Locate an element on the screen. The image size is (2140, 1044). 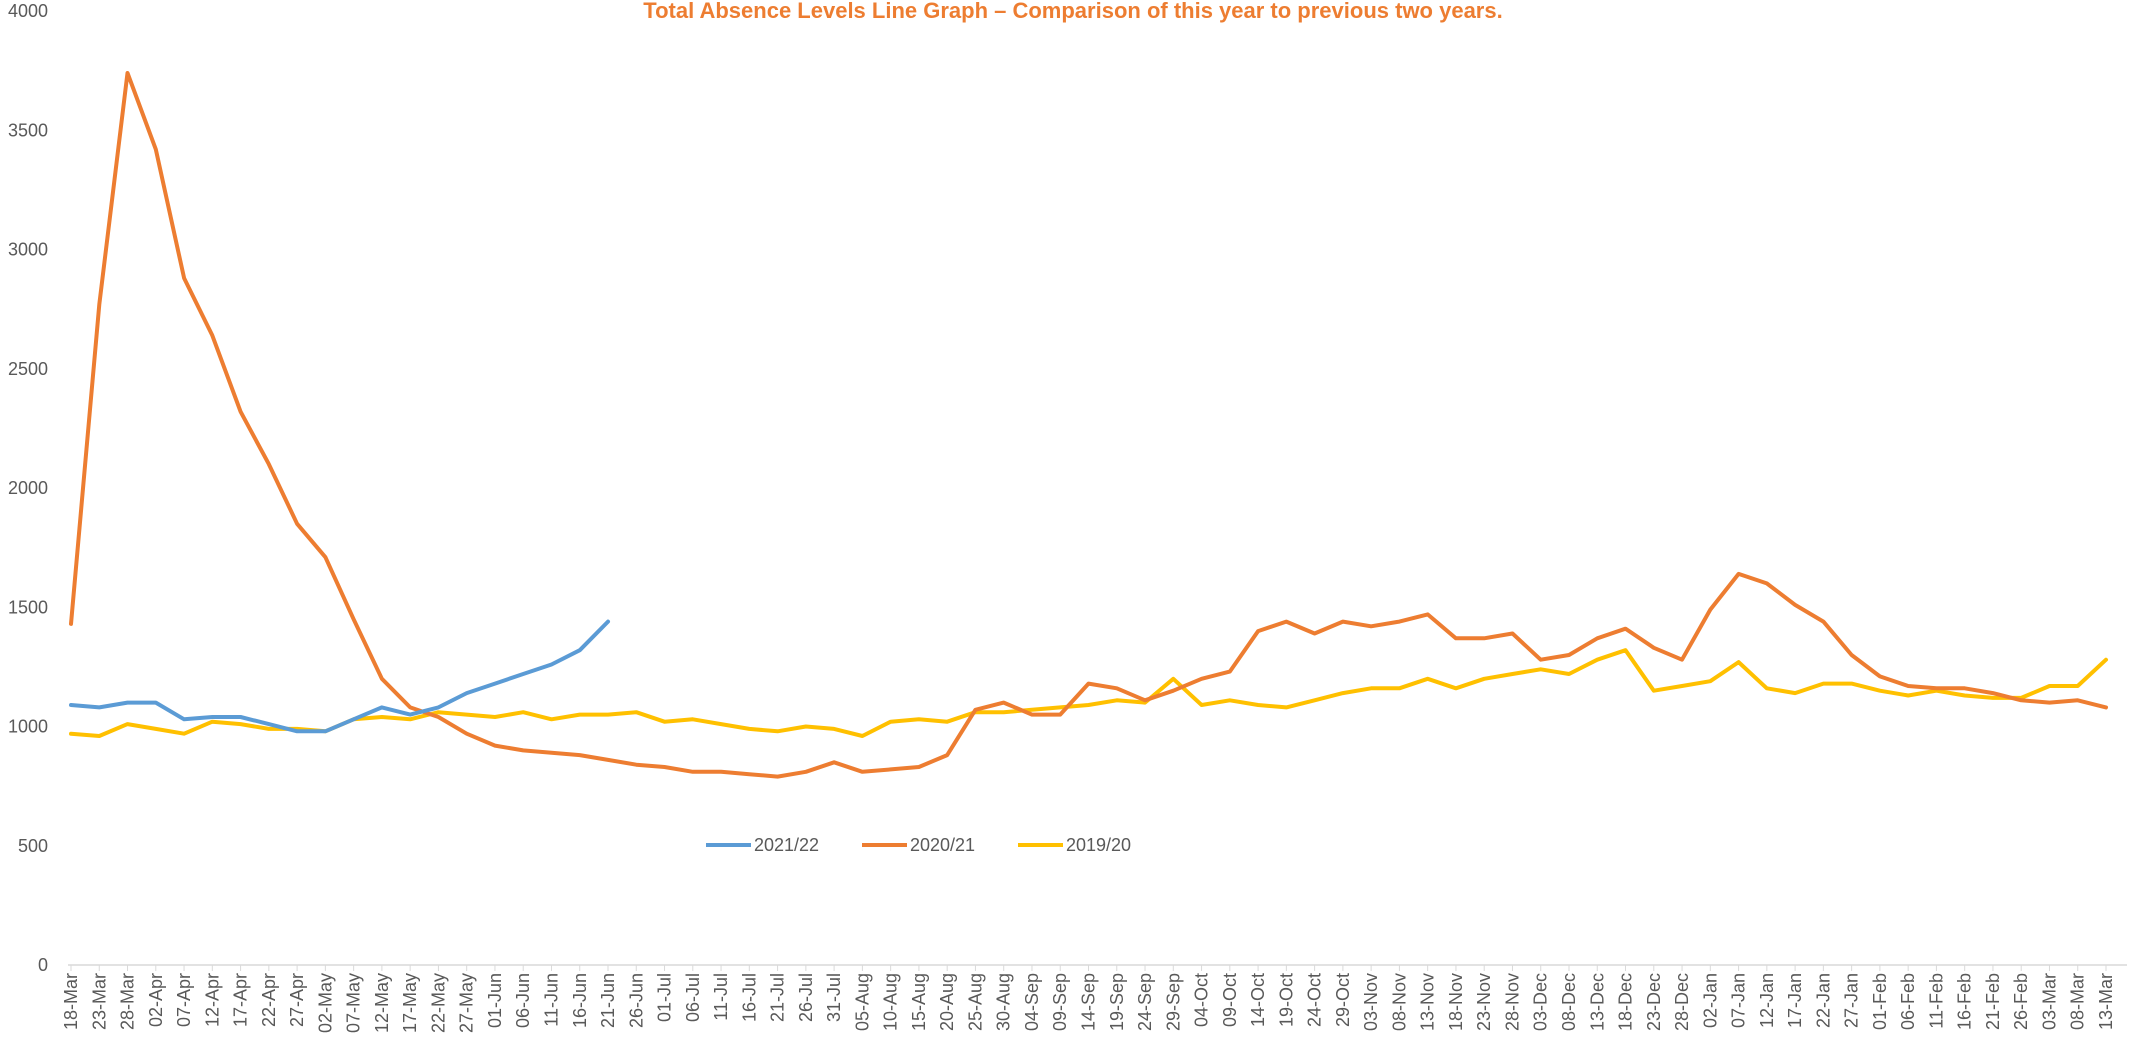
y-tick-label: 2000 is located at coordinates (28, 488).